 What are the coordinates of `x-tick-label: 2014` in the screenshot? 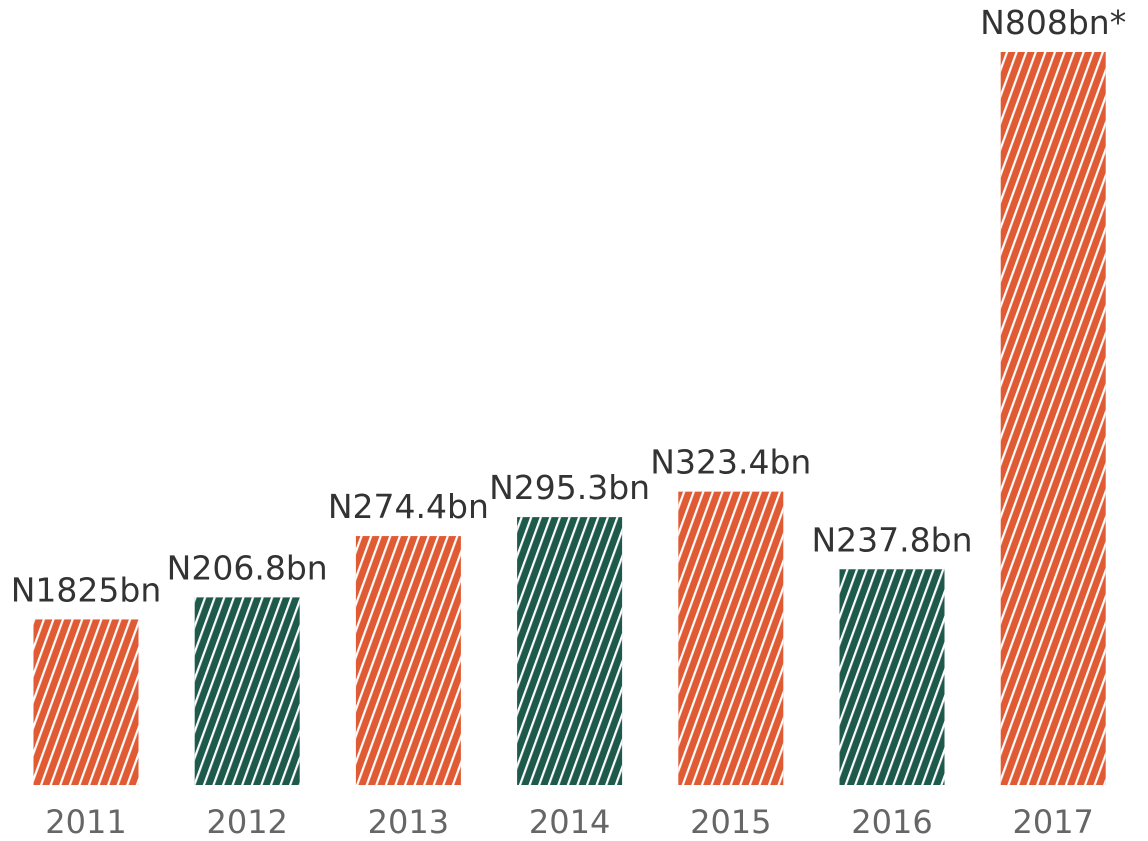 It's located at (569, 822).